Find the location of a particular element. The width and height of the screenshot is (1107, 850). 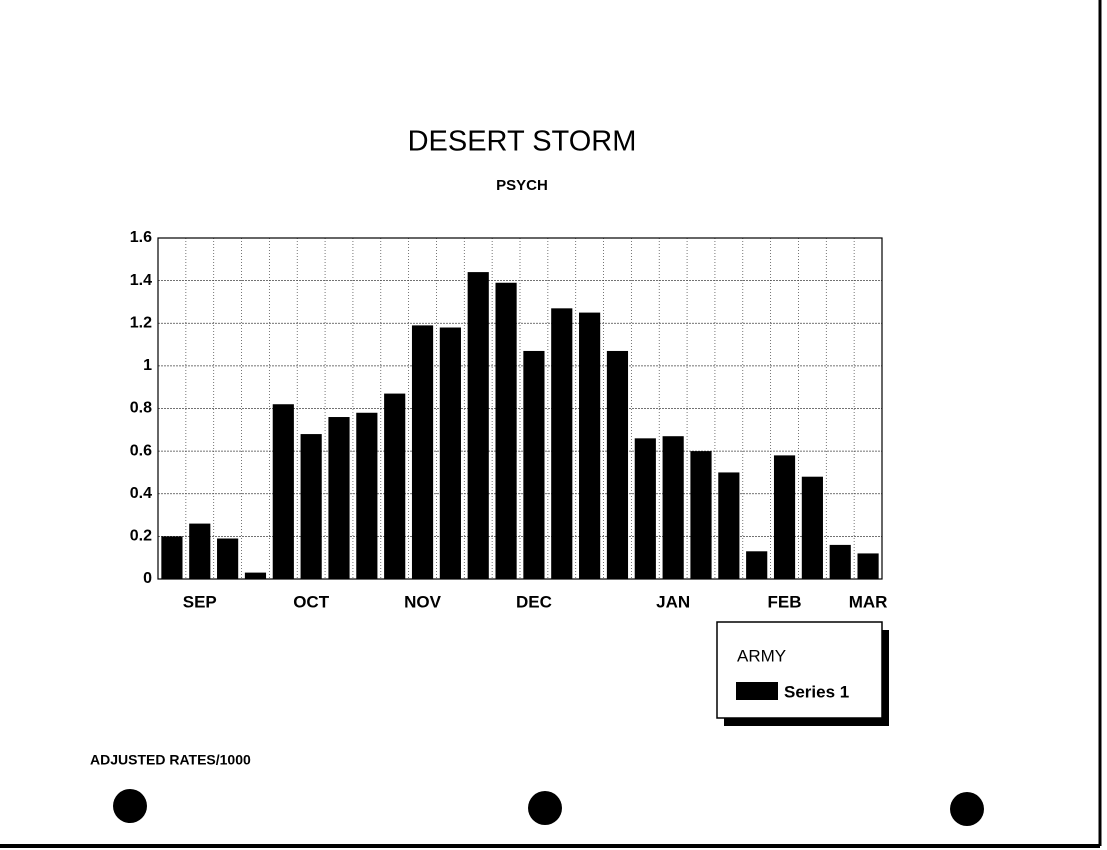

y-tick-label: 1.2 is located at coordinates (141, 322).